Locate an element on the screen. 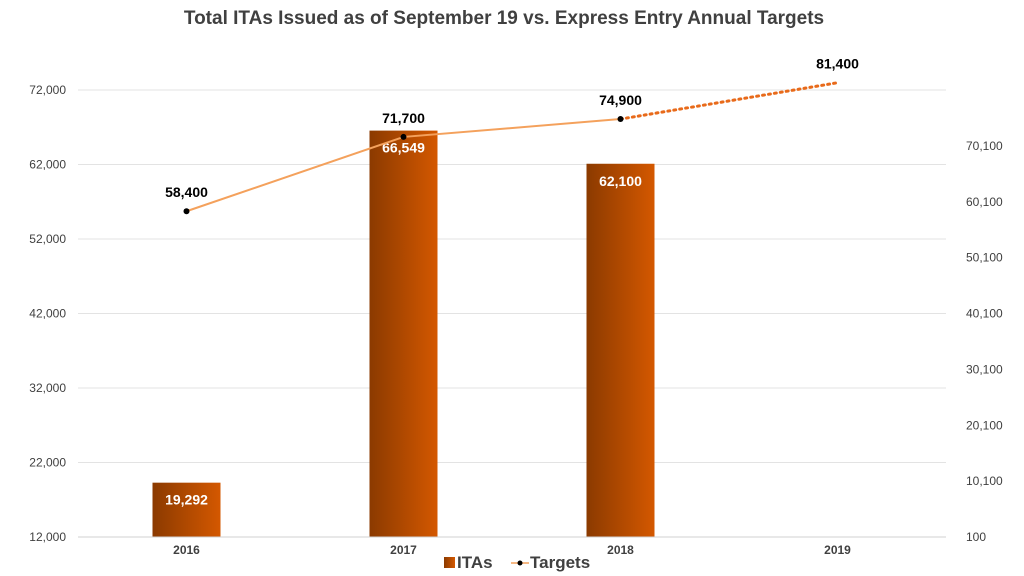 The width and height of the screenshot is (1024, 576). bar-data-label: 66,549 is located at coordinates (403, 148).